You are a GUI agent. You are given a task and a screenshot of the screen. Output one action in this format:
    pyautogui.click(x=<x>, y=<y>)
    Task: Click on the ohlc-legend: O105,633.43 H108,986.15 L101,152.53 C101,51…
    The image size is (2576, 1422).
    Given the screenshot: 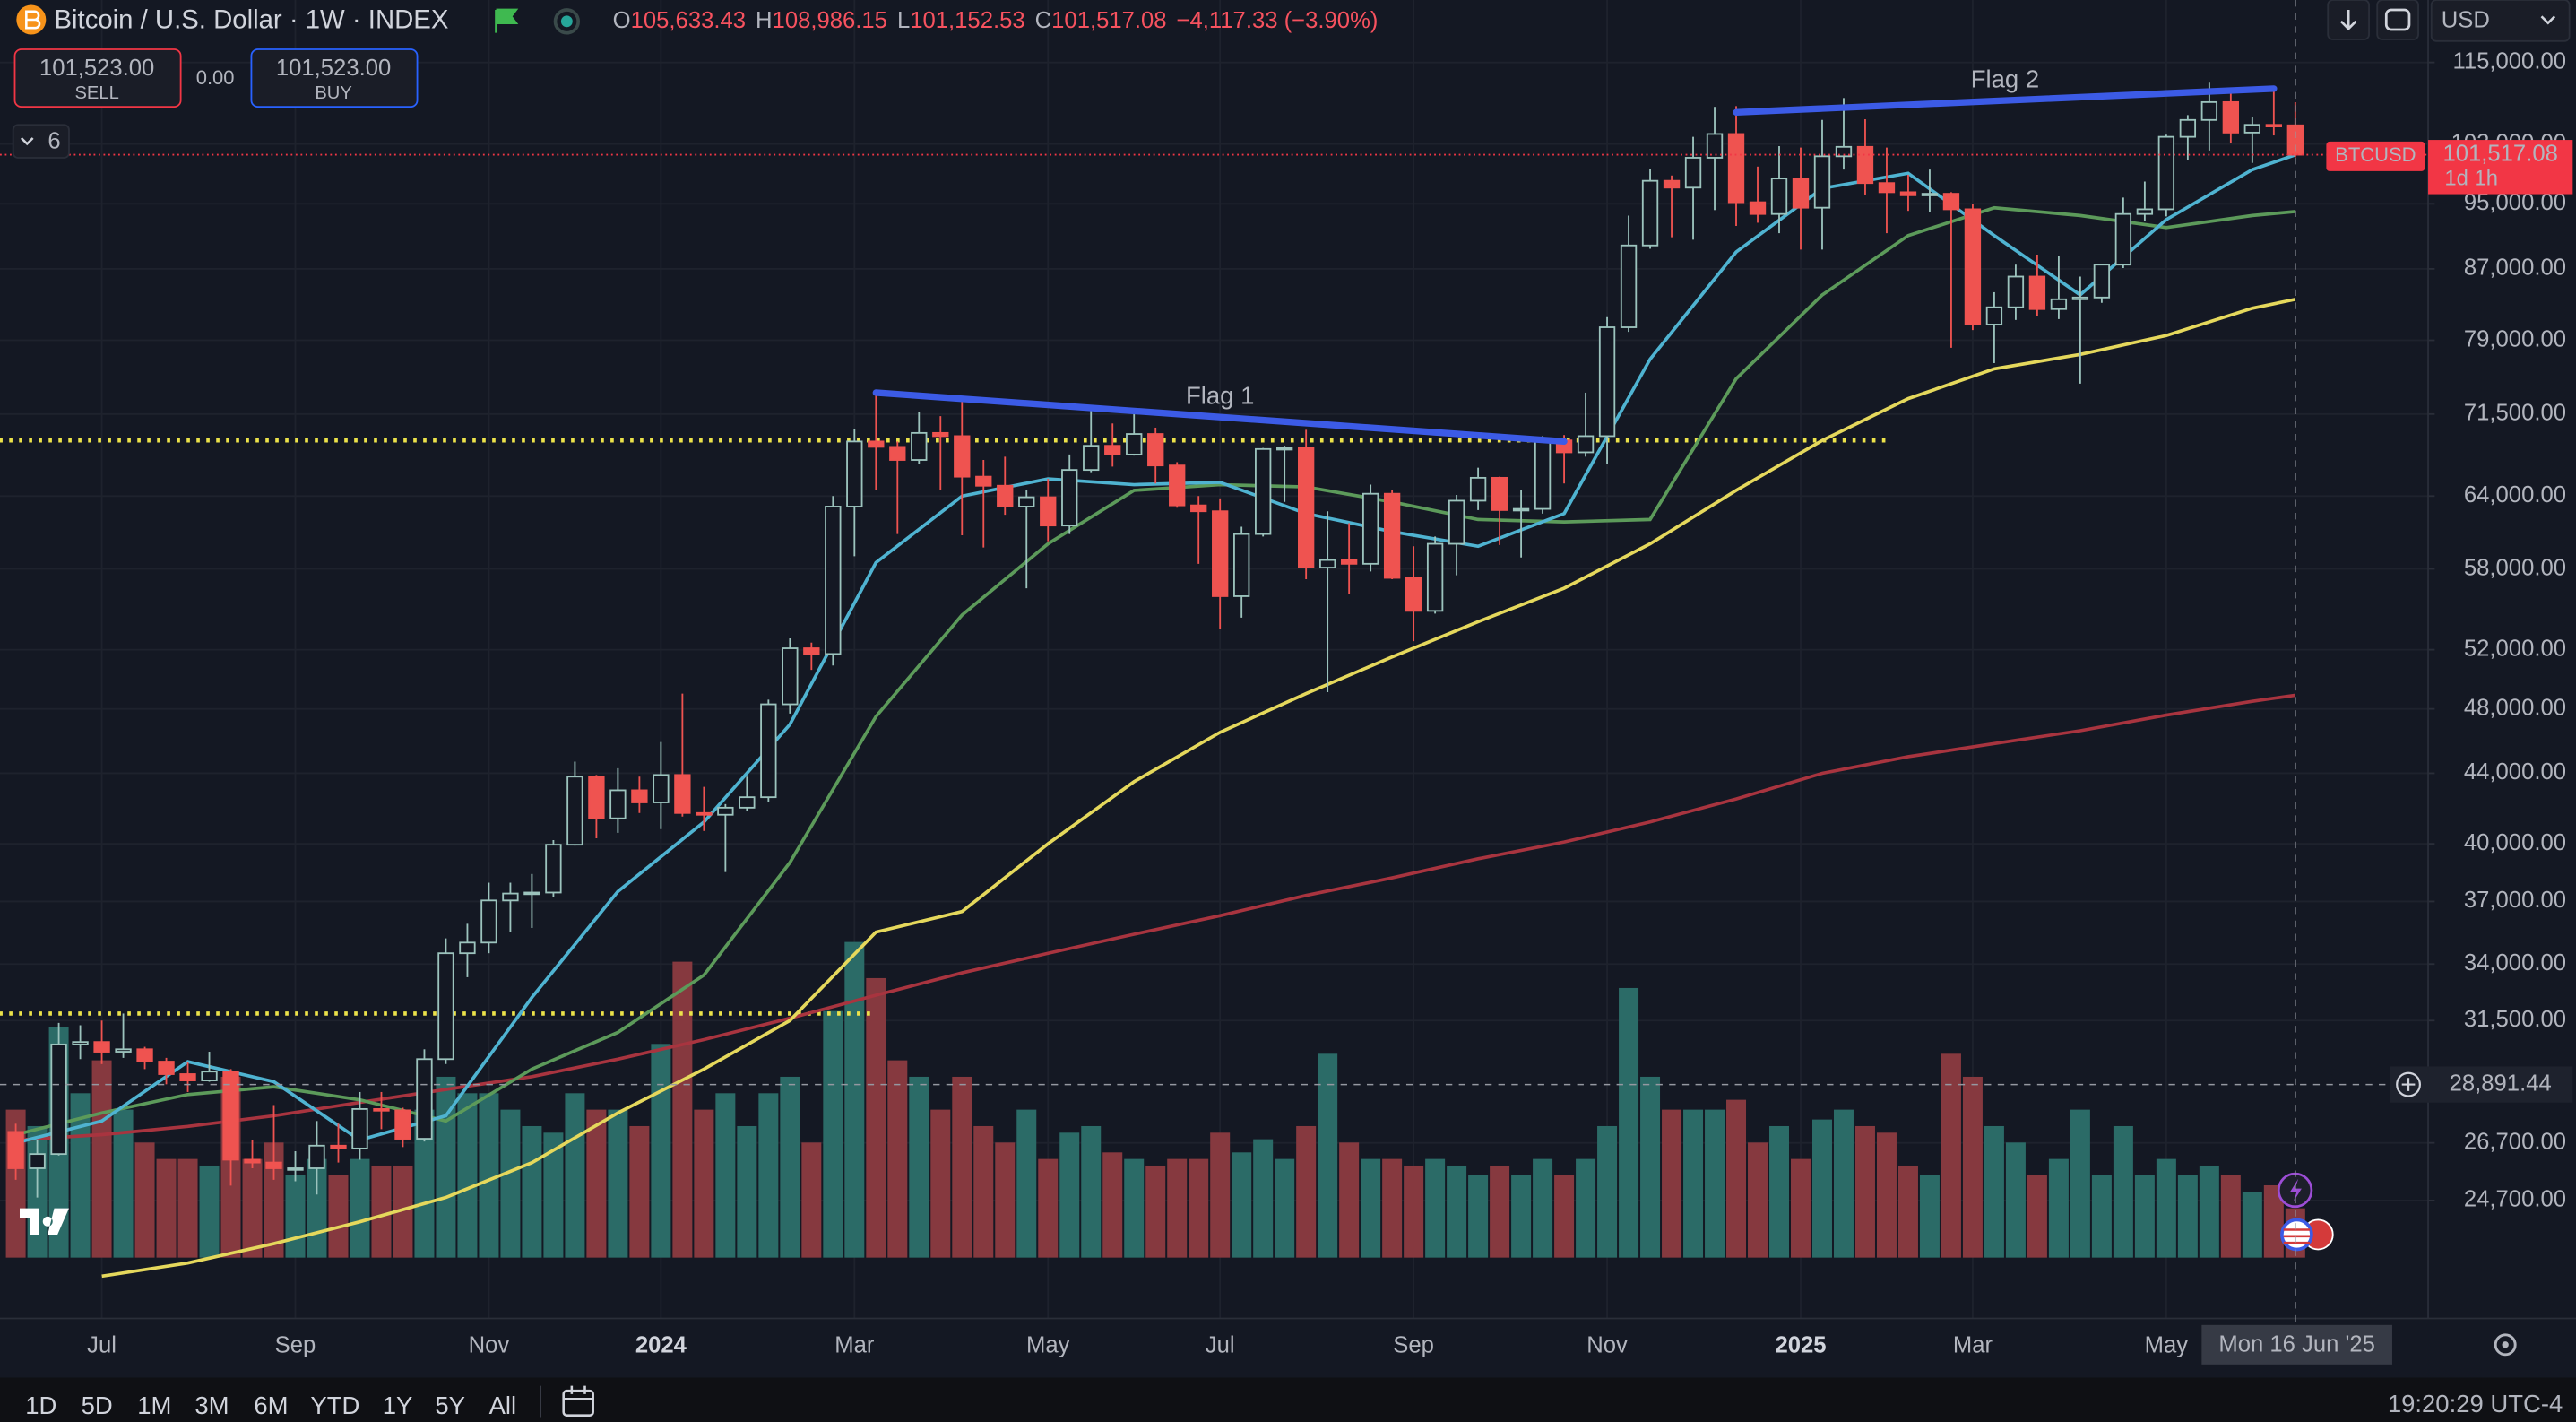 What is the action you would take?
    pyautogui.click(x=996, y=20)
    